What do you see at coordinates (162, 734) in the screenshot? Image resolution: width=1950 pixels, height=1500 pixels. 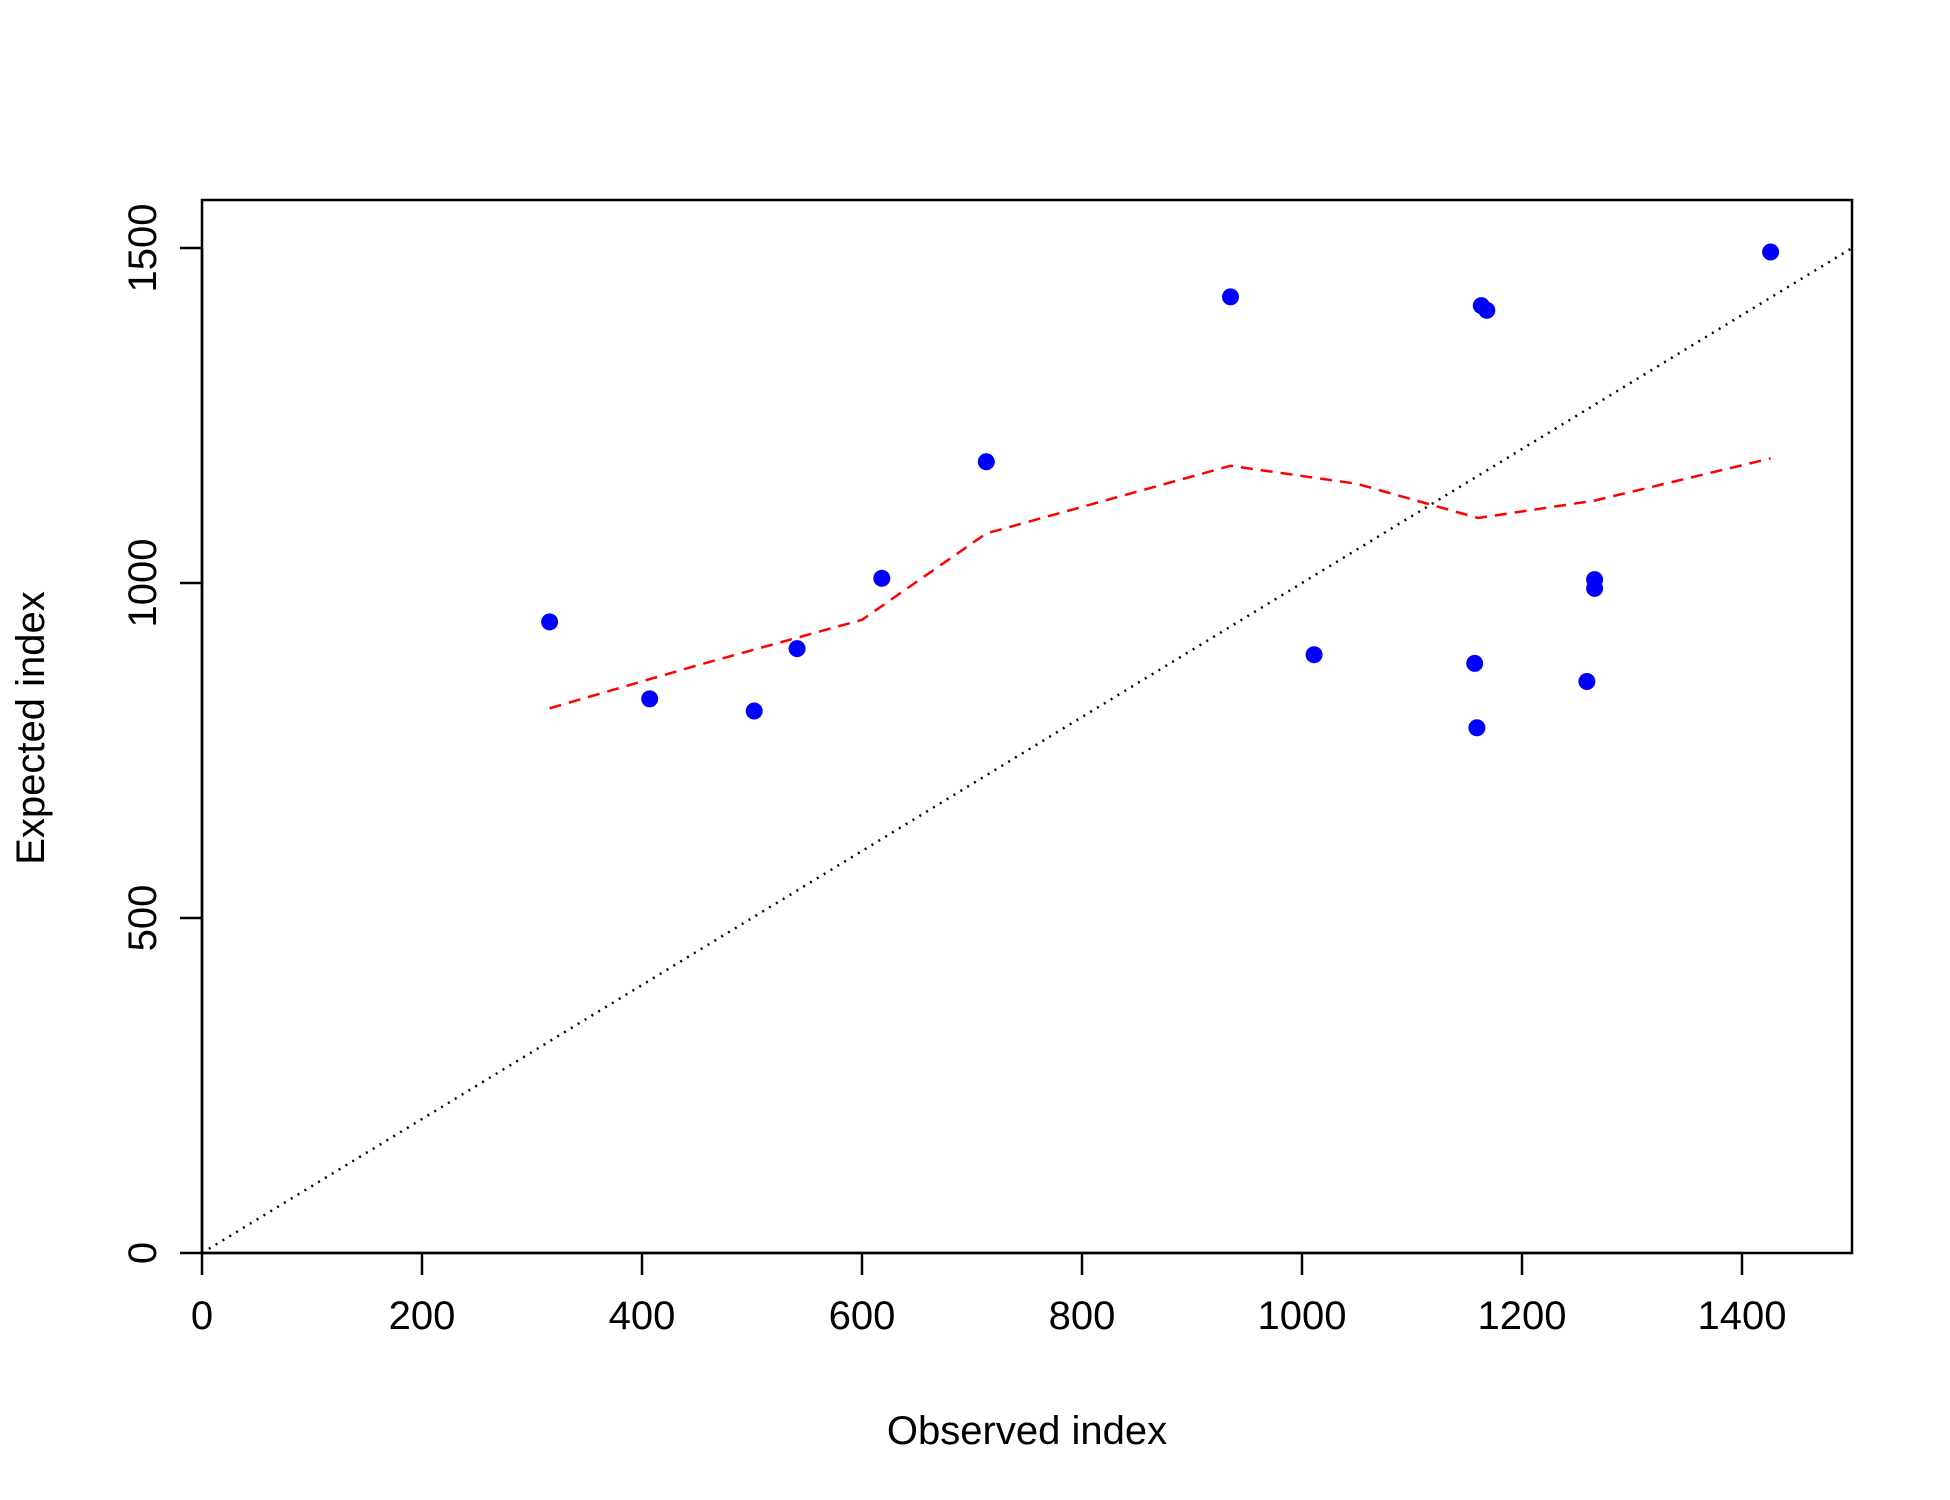 I see `y-axis: 0 500 1000 1500` at bounding box center [162, 734].